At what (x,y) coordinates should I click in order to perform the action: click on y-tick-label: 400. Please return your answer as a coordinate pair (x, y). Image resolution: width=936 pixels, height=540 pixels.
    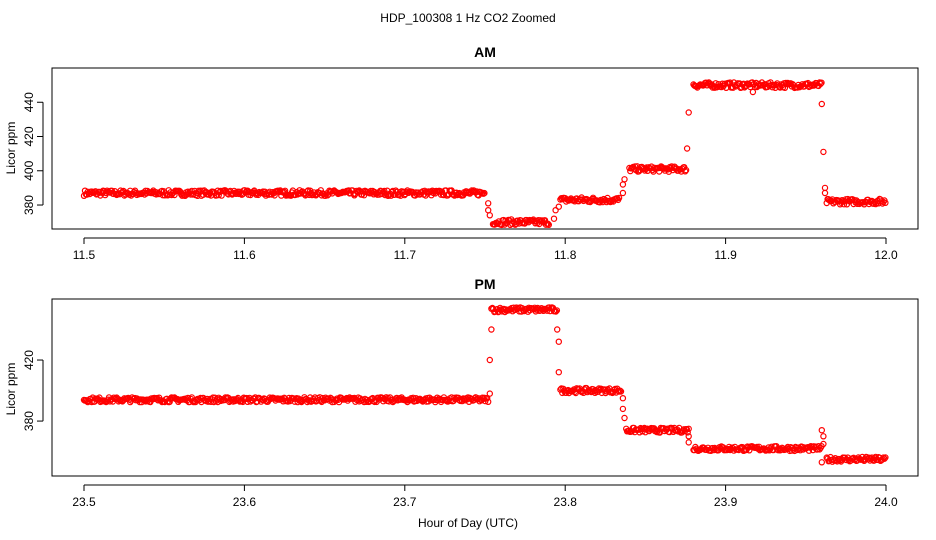
    Looking at the image, I should click on (29, 170).